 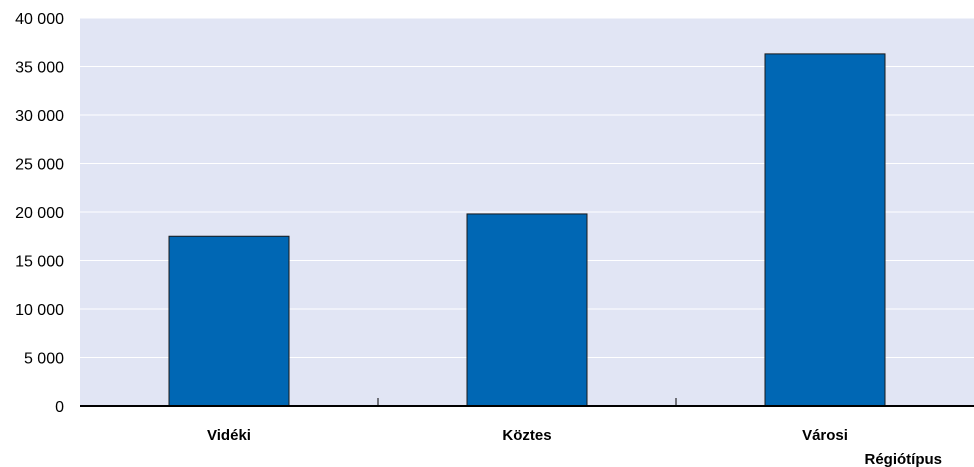 I want to click on y-tick-label: 5 000, so click(x=44, y=359).